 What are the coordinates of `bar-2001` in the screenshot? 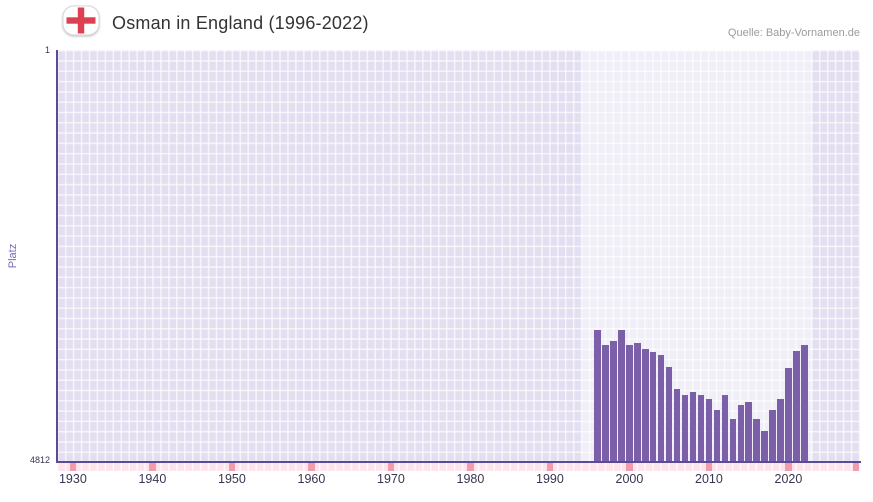 It's located at (637, 402).